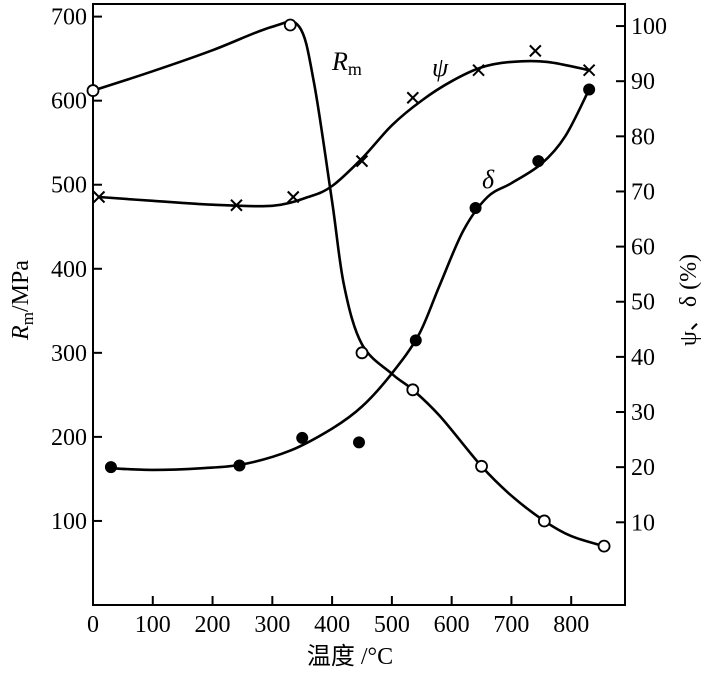 Image resolution: width=708 pixels, height=675 pixels. I want to click on x-tick-label: 100, so click(153, 625).